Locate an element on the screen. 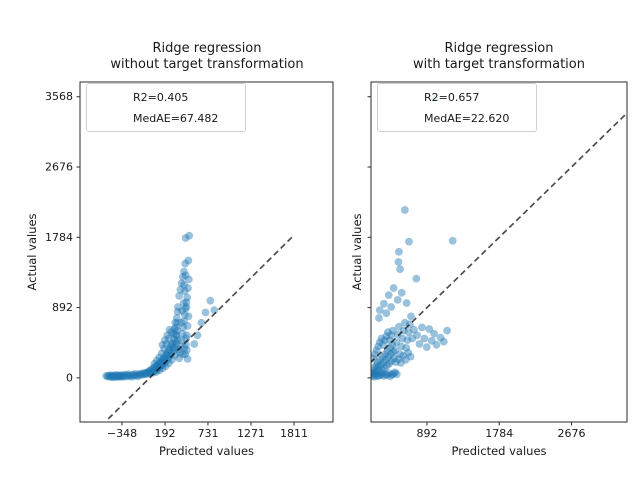 The image size is (640, 480). legend-r2-right: R2=0.657 is located at coordinates (452, 97).